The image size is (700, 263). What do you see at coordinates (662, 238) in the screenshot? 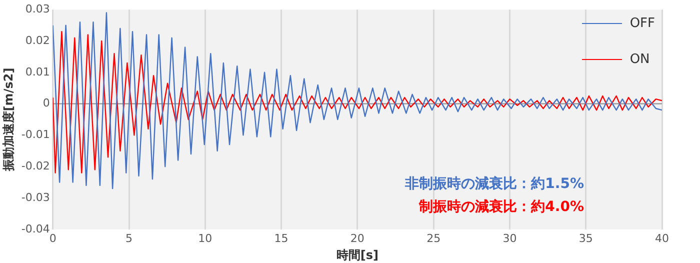
I see `x-tick-label: 40` at bounding box center [662, 238].